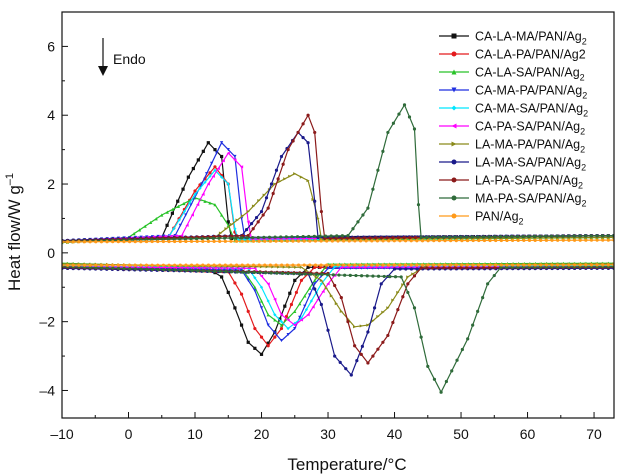 This screenshot has width=617, height=476. What do you see at coordinates (512, 55) in the screenshot?
I see `legend-item: CA-LA-PA/PAN/Ag2` at bounding box center [512, 55].